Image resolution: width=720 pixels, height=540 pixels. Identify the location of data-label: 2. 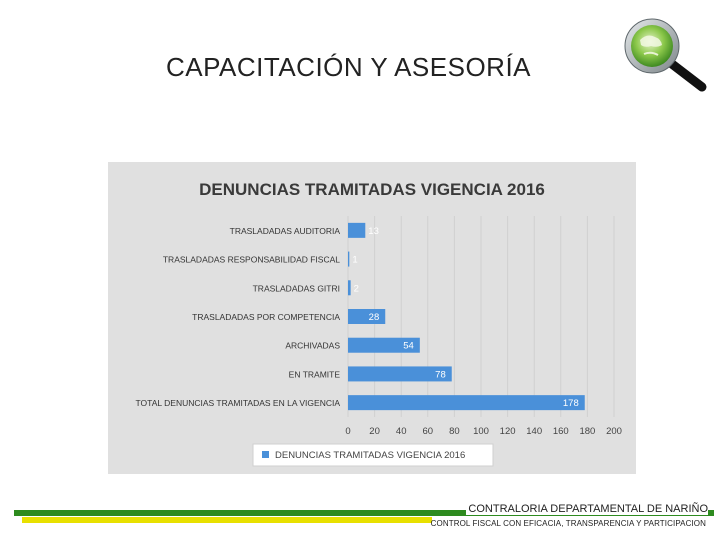
(356, 288).